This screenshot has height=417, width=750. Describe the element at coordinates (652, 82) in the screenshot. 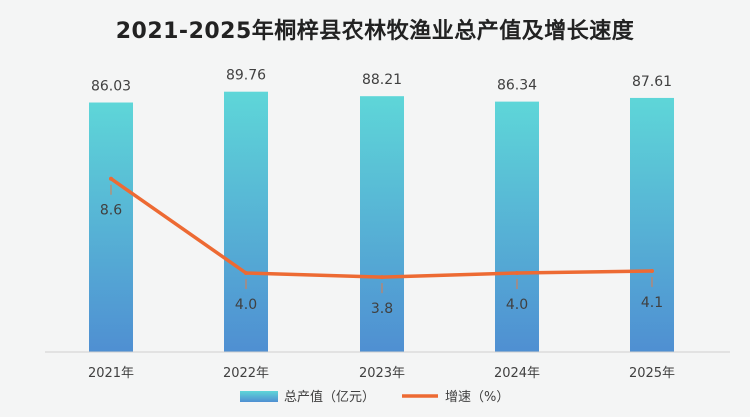

I see `bar-value-label-4: 87.61` at that location.